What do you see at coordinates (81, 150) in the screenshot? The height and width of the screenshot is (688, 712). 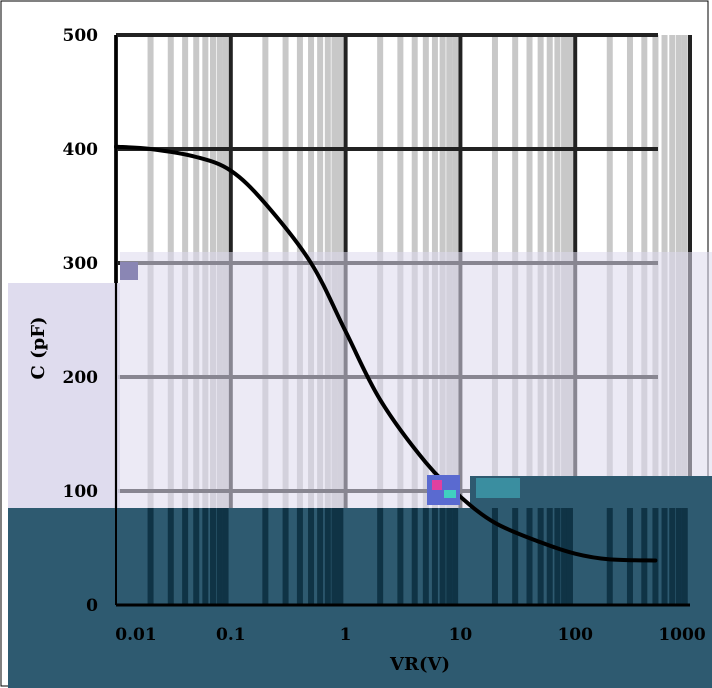 I see `y-tick-label: 400` at bounding box center [81, 150].